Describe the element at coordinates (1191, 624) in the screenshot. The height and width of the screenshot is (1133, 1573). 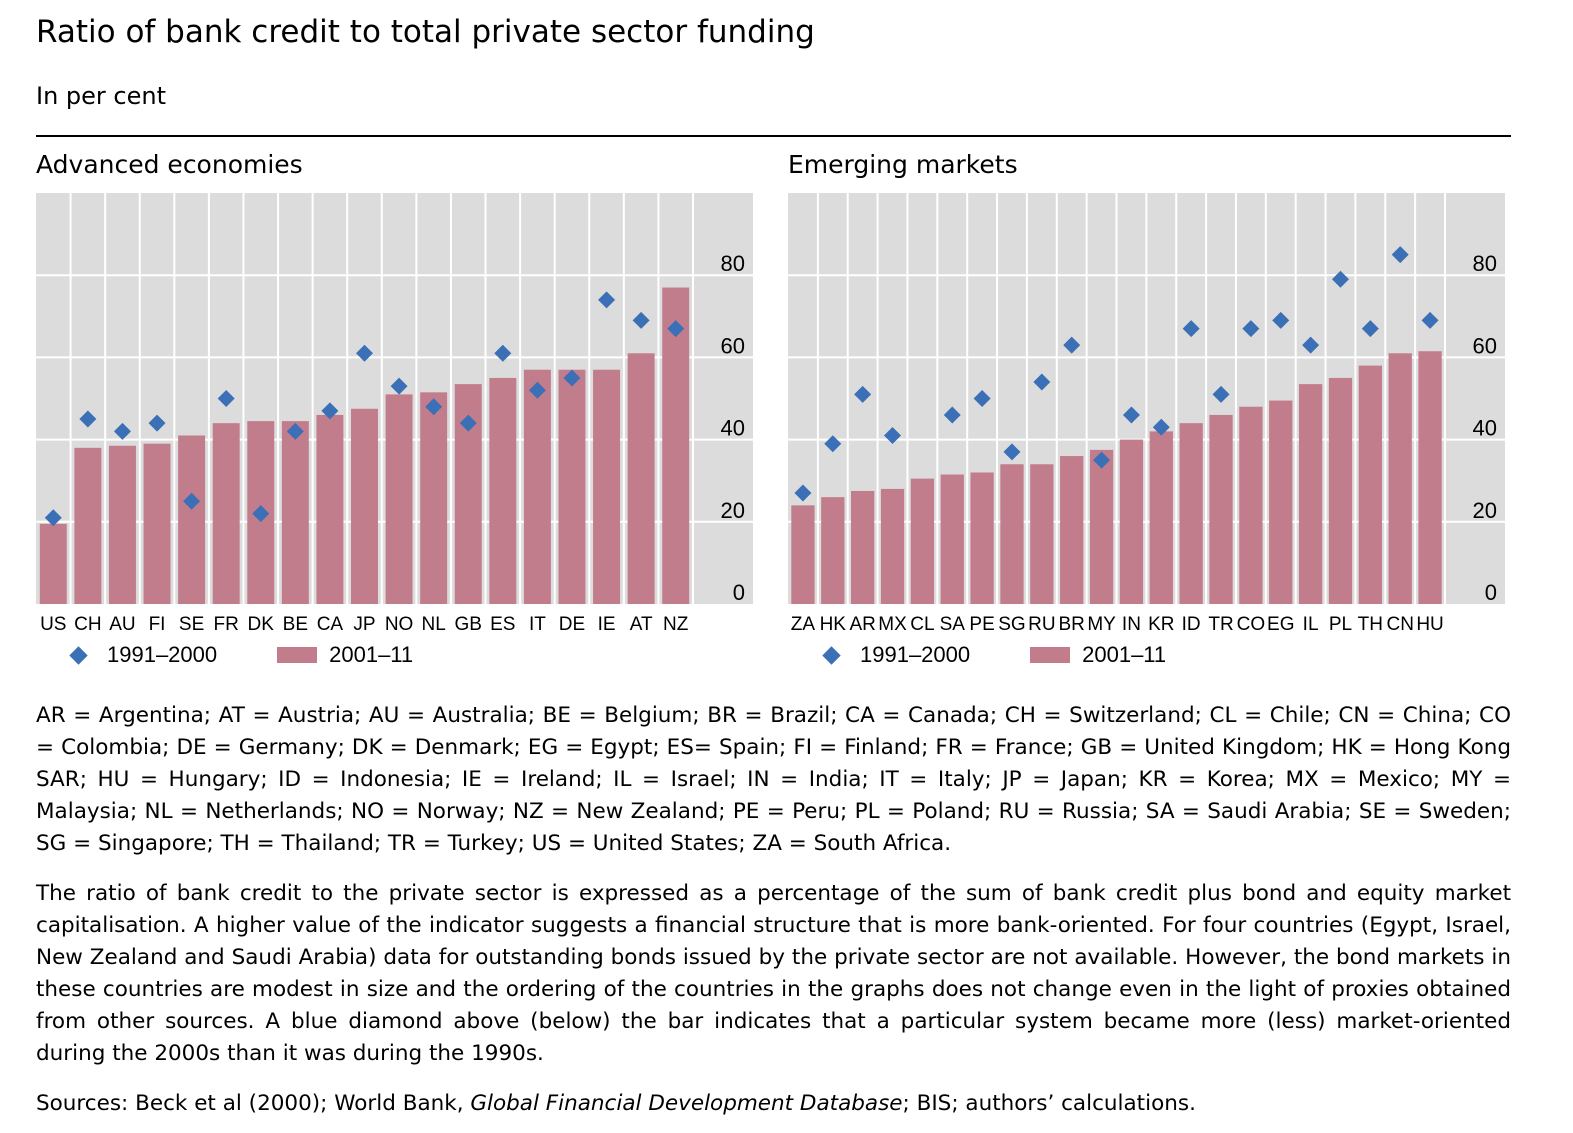
I see `emerging-xtick-label: ID` at that location.